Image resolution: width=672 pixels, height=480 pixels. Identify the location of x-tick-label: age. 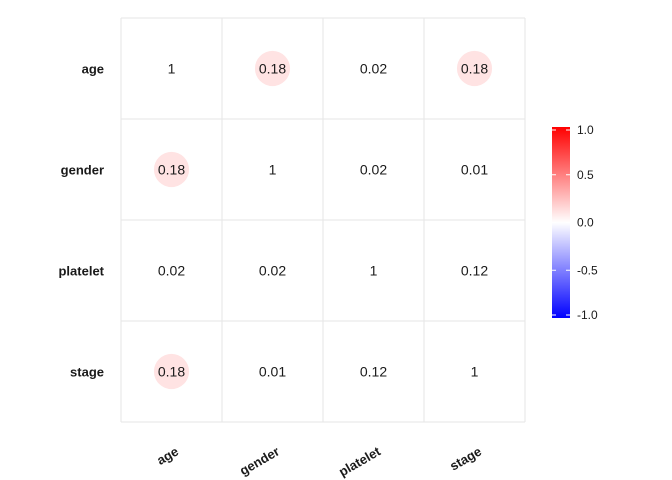
(167, 456).